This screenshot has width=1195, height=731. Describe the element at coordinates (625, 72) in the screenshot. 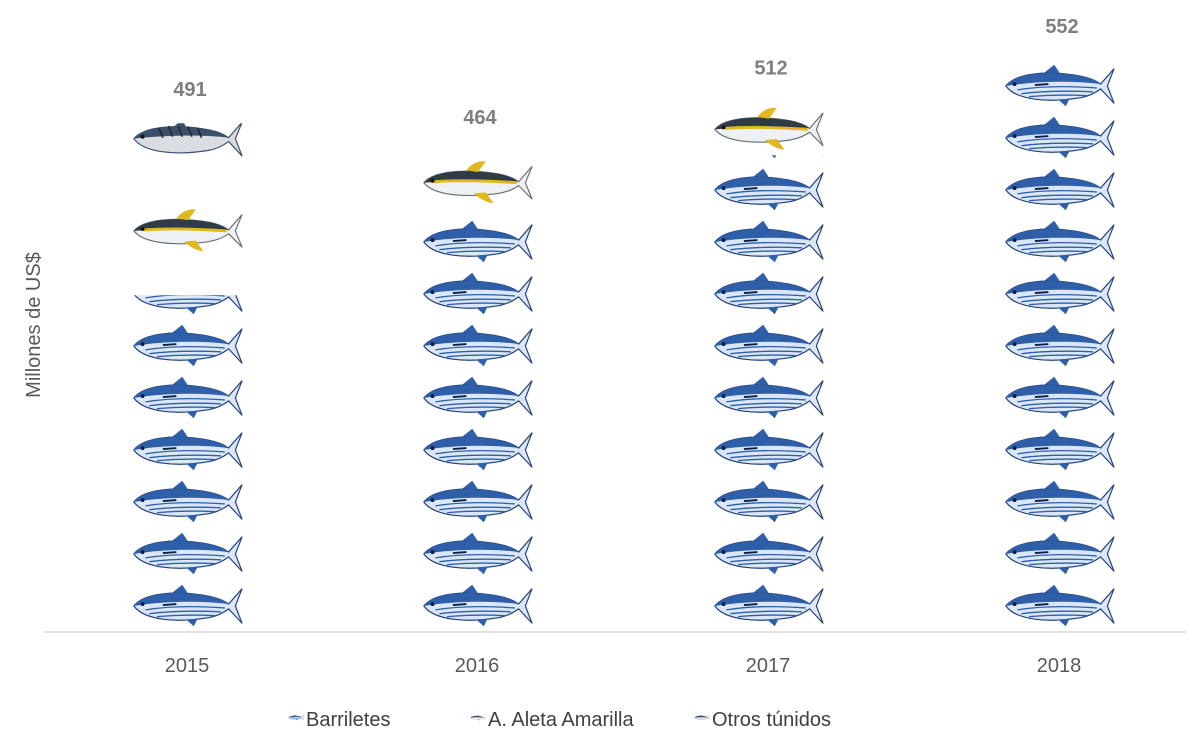

I see `total-labels-layer: 491 464 512 552` at that location.